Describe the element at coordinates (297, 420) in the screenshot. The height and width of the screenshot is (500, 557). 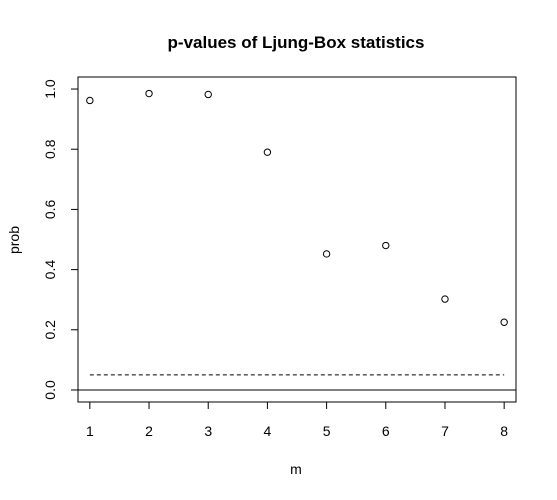
I see `x-axis: 1 2 3 4 5 6 7 8` at that location.